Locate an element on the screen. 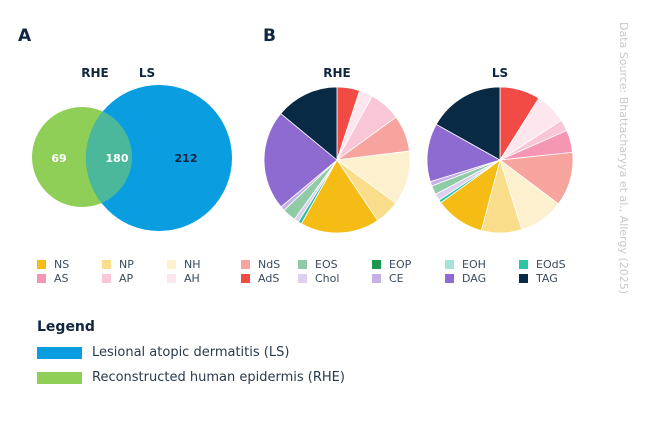 Image resolution: width=645 pixels, height=430 pixels. legend-item-ns: NS is located at coordinates (53, 264).